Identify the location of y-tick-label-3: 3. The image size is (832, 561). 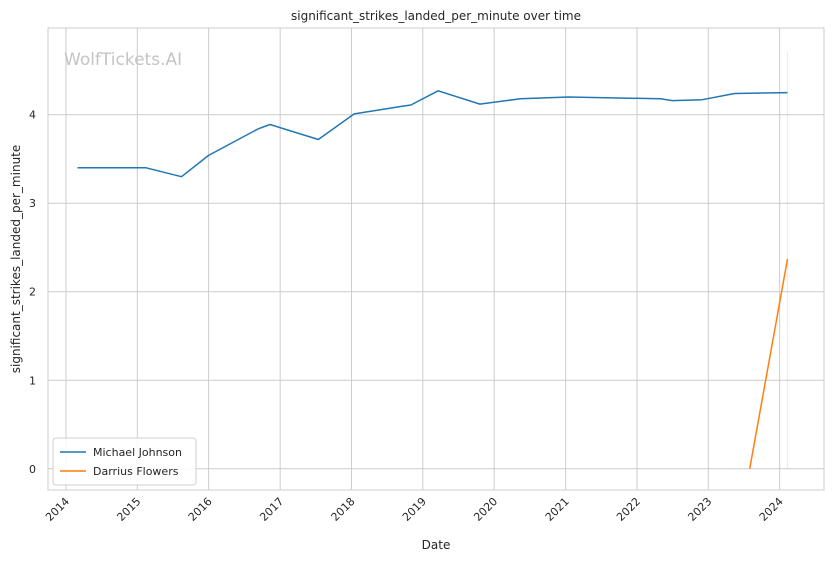
(32, 203).